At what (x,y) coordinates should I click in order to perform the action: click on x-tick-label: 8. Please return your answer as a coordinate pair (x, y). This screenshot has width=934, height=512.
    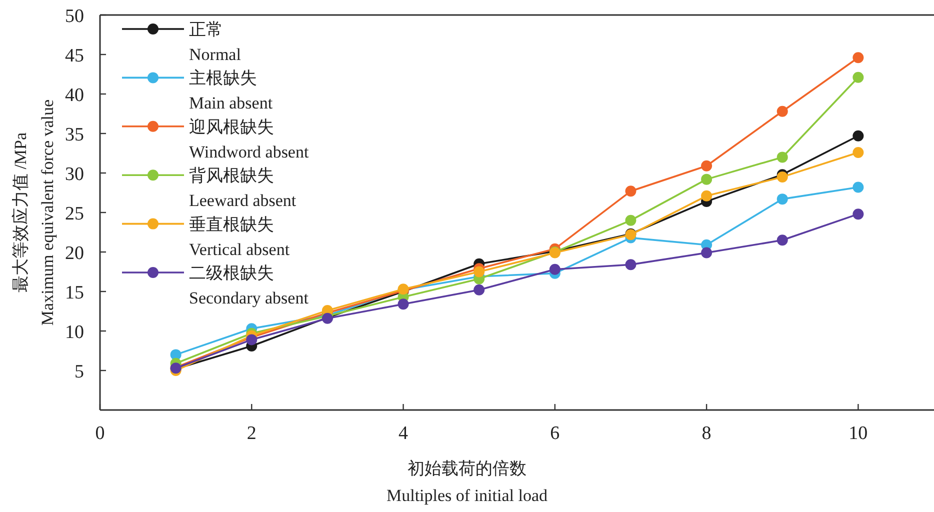
    Looking at the image, I should click on (707, 433).